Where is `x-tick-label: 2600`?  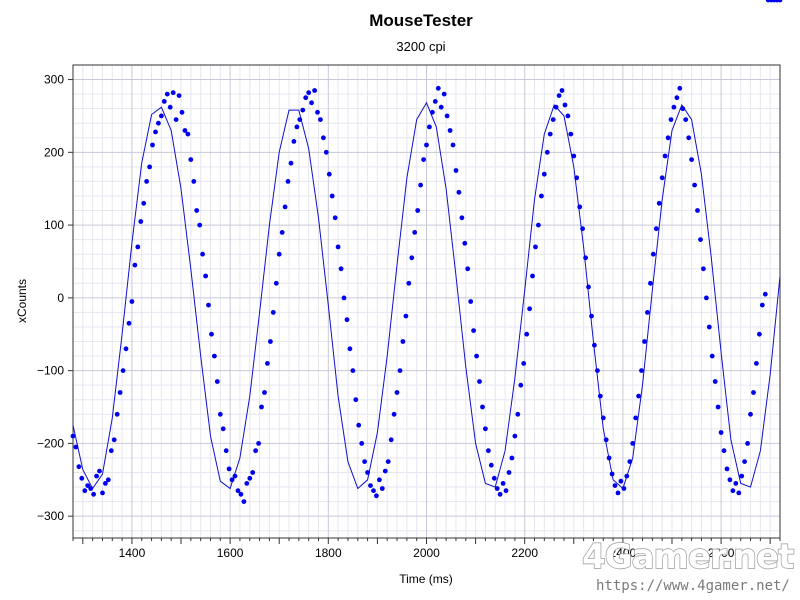
x-tick-label: 2600 is located at coordinates (721, 553).